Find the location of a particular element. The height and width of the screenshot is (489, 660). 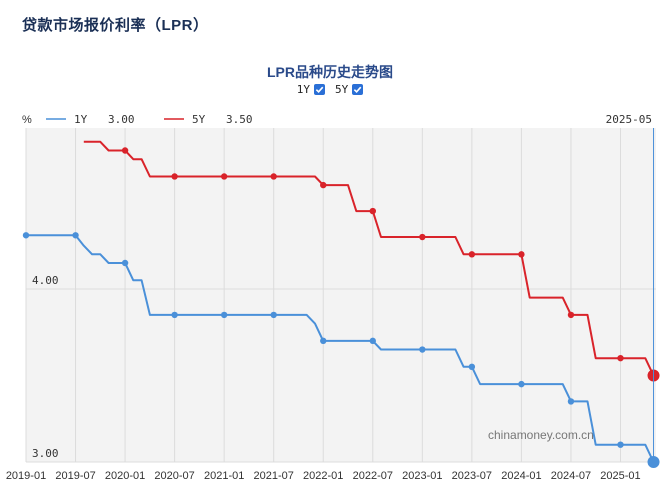

x-tick-label: 2022-07 is located at coordinates (373, 476).